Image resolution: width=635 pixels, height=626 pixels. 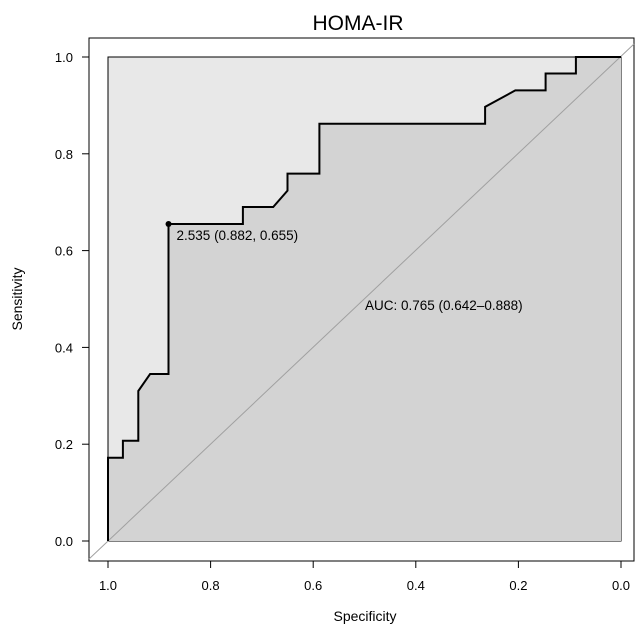 I want to click on y-tick-label: 1.0, so click(x=64, y=57).